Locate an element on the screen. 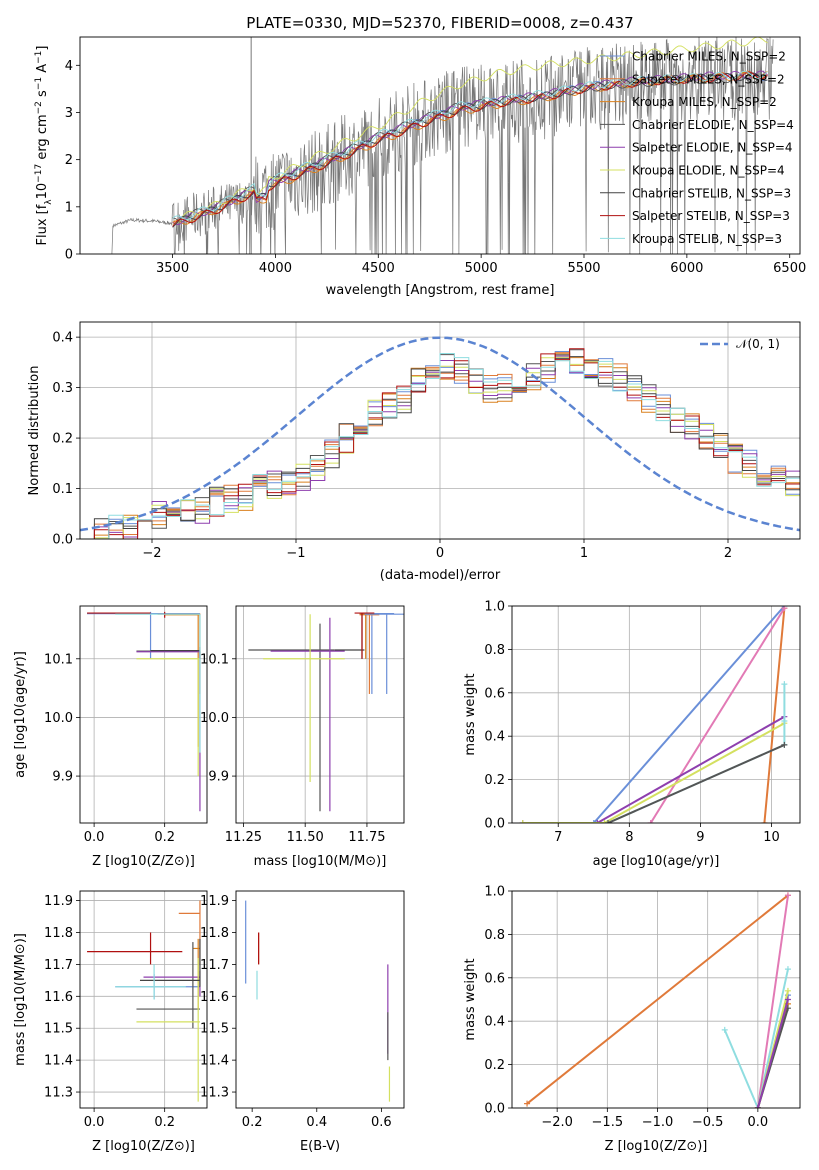 The image size is (819, 1170). legend-text: Chabrier STELIB, N_SSP=3 is located at coordinates (711, 193).